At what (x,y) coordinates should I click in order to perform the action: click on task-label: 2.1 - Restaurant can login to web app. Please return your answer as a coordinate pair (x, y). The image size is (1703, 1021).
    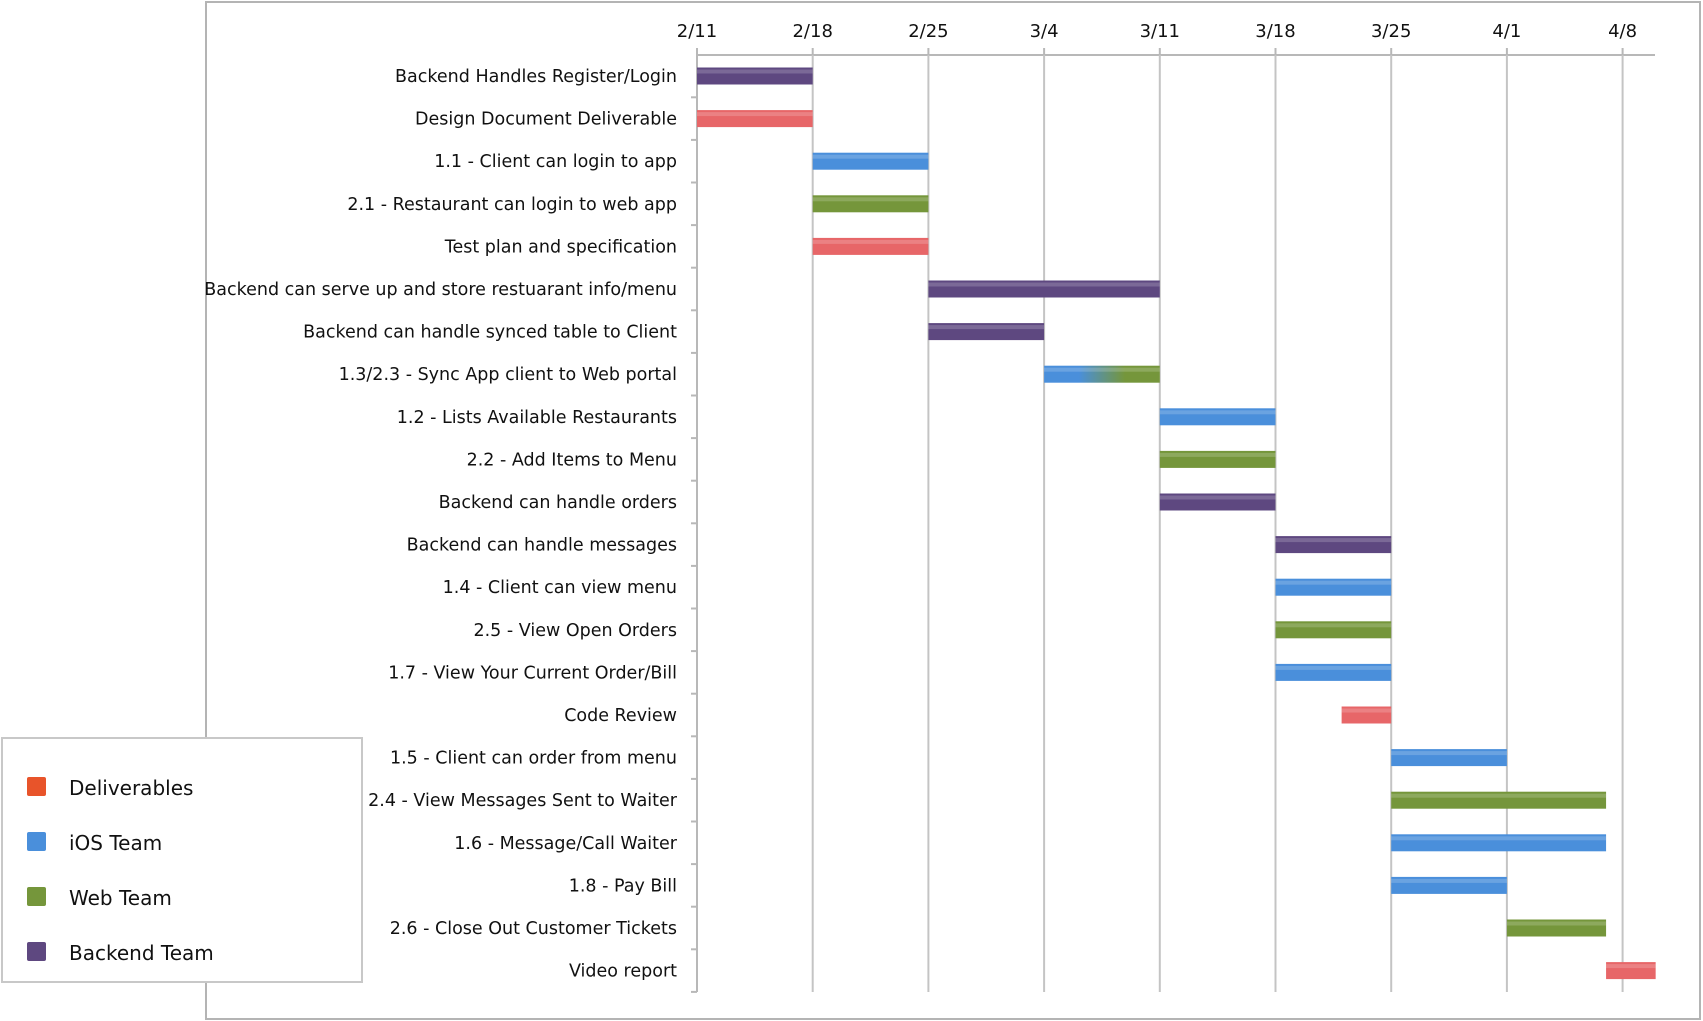
    Looking at the image, I should click on (512, 205).